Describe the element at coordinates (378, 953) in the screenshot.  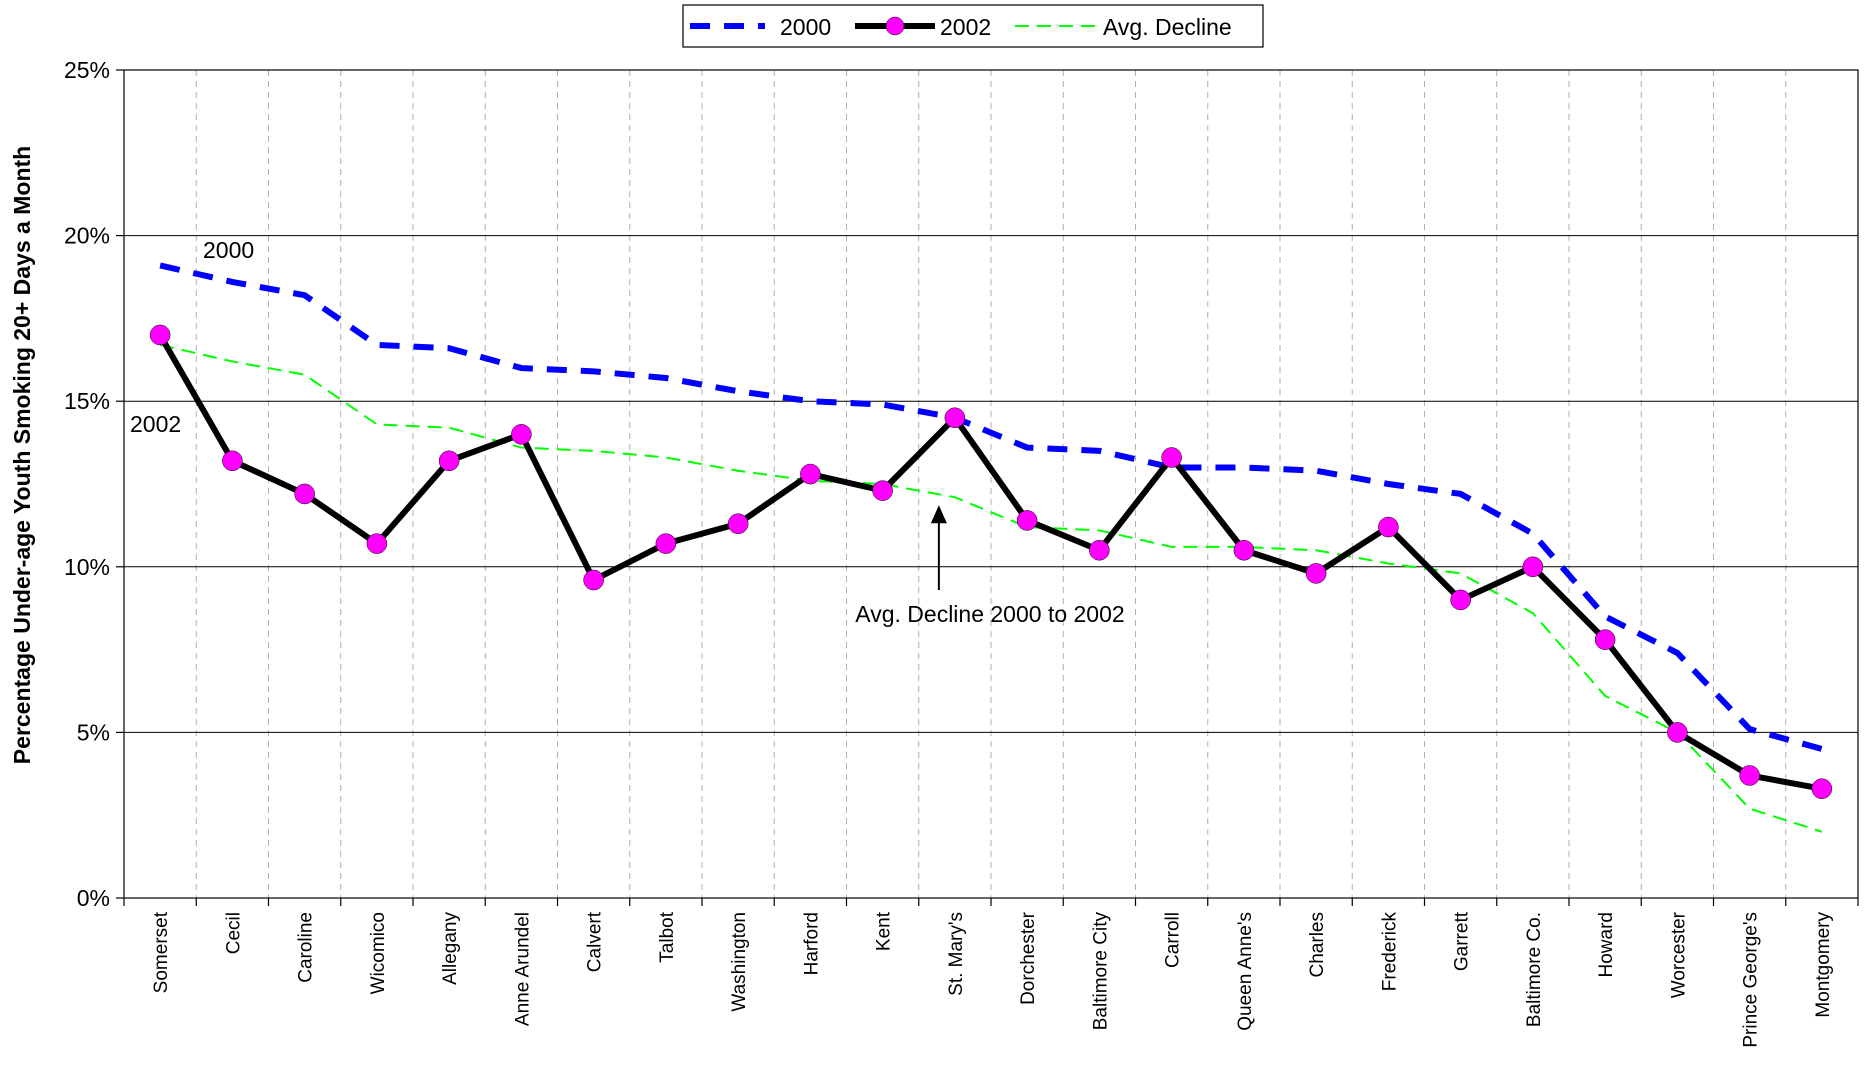
I see `x-tick-label: Wicomico` at that location.